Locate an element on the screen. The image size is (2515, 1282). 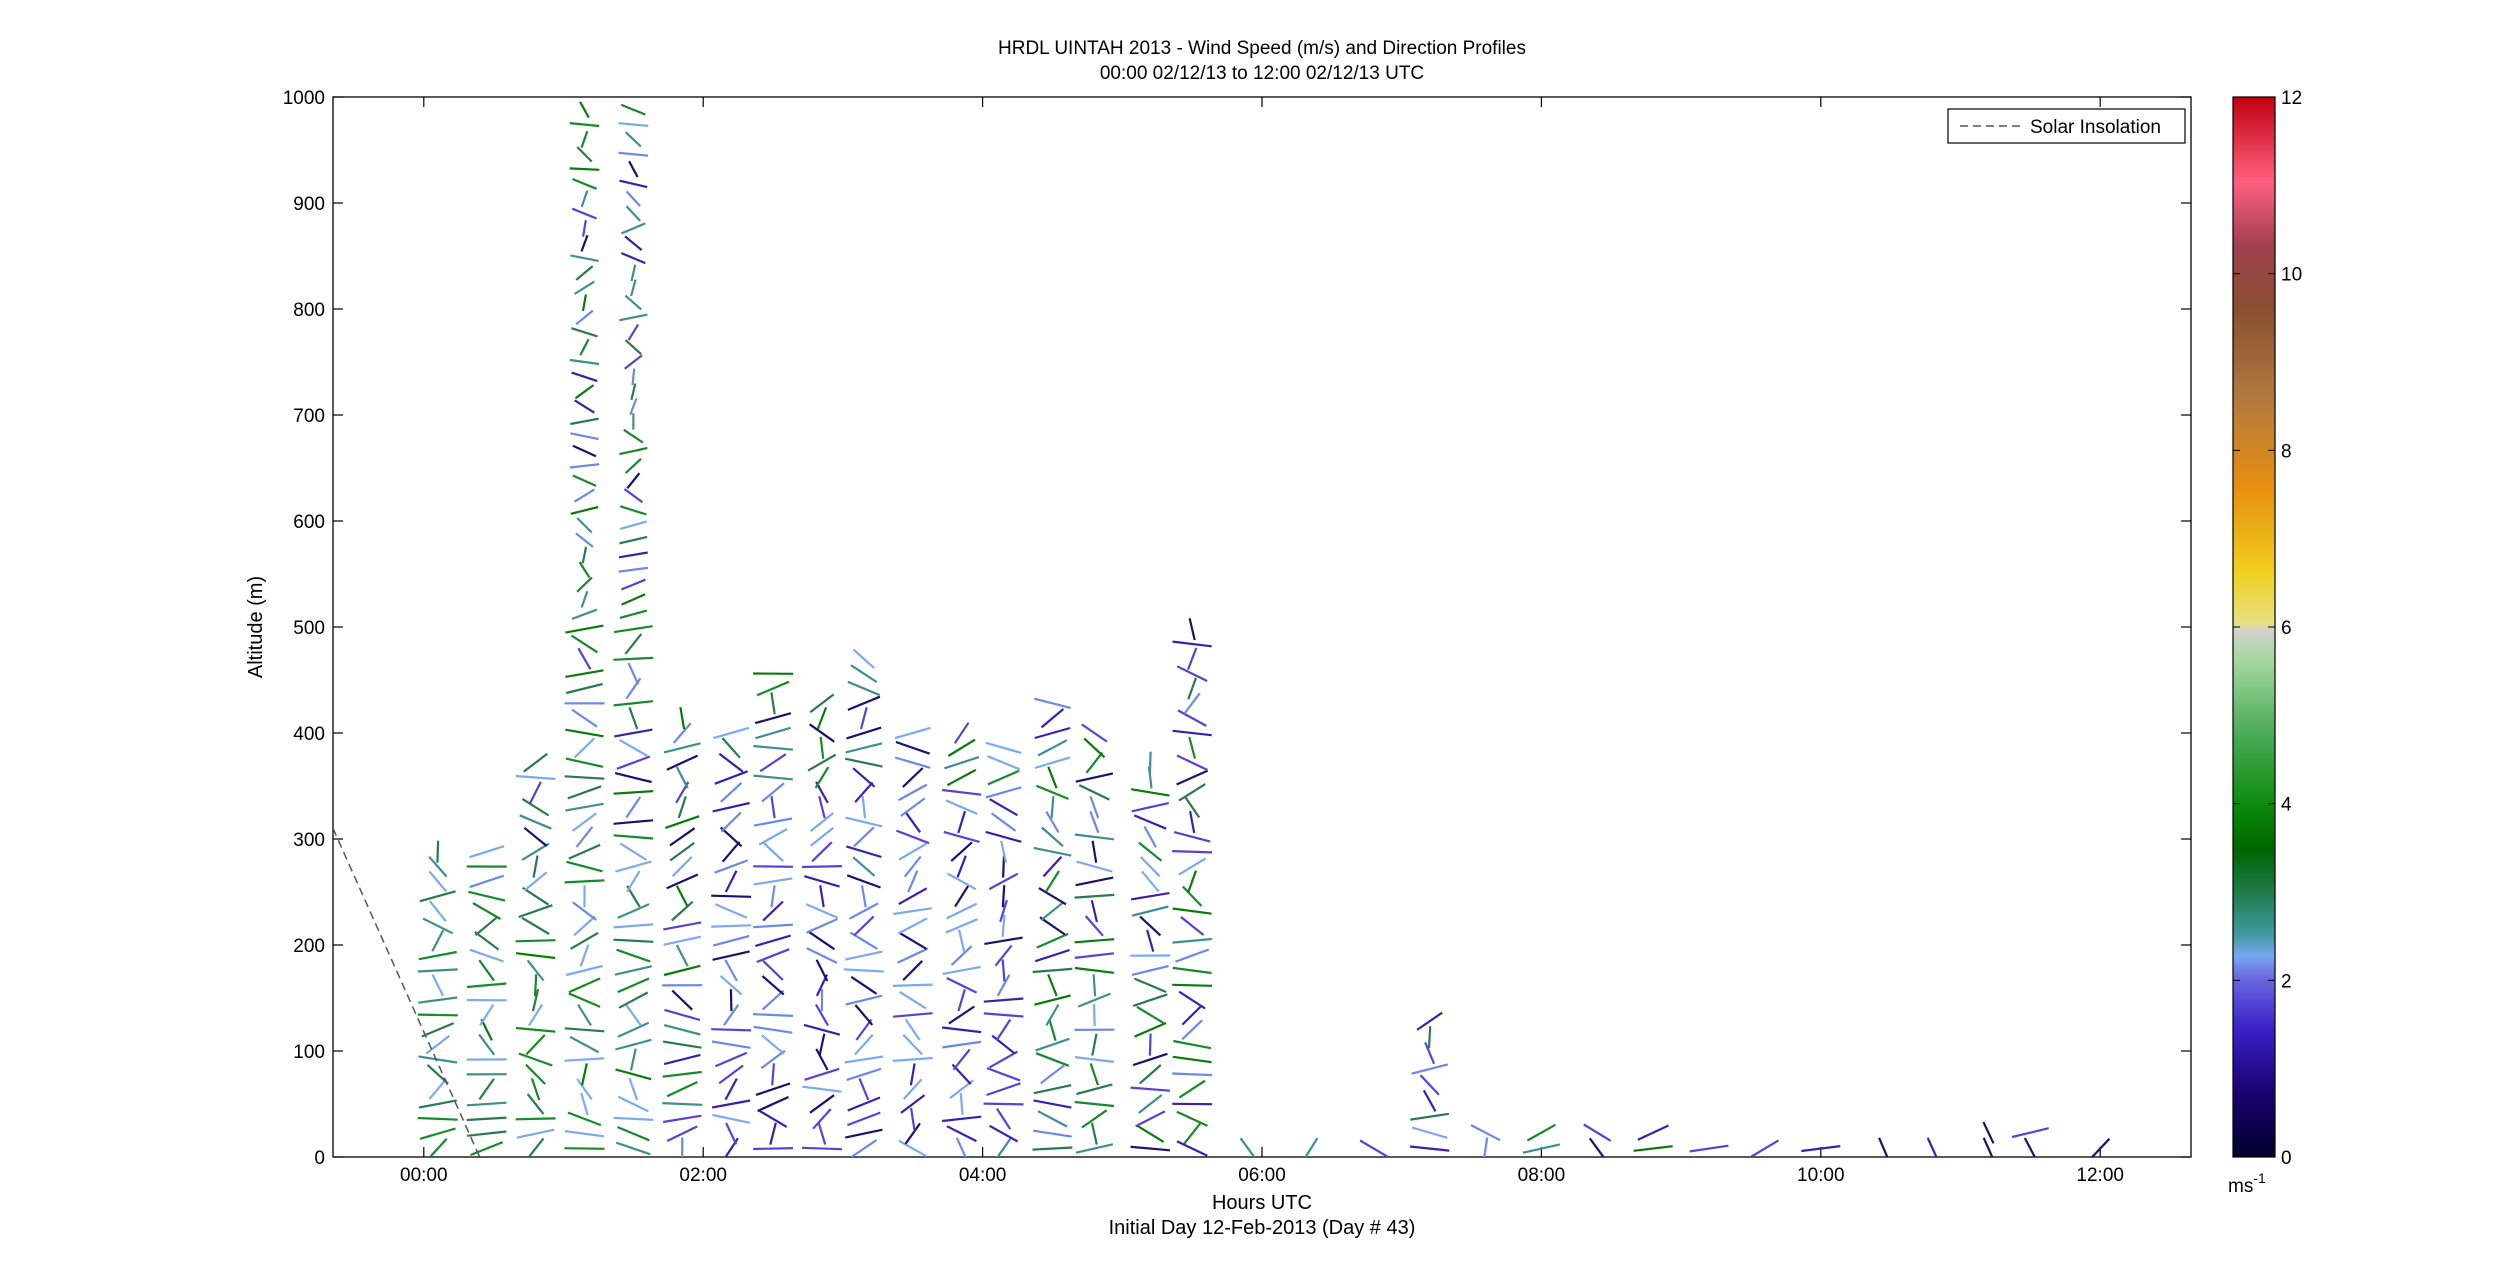
legend-label: Solar Insolation is located at coordinates (2095, 127).